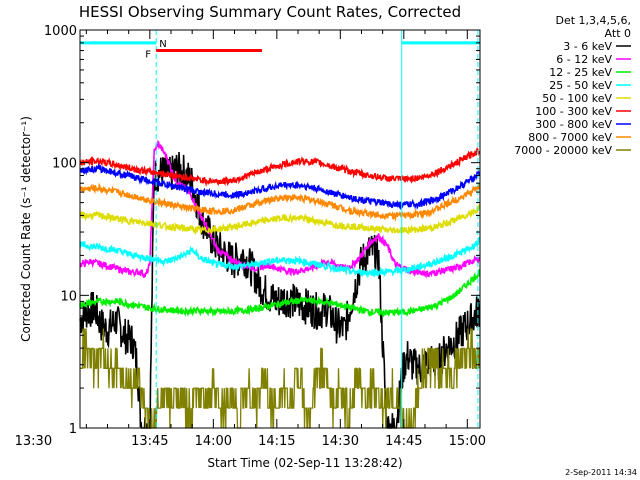 Image resolution: width=640 pixels, height=480 pixels. What do you see at coordinates (573, 124) in the screenshot?
I see `legend-label: 300 - 800 keV` at bounding box center [573, 124].